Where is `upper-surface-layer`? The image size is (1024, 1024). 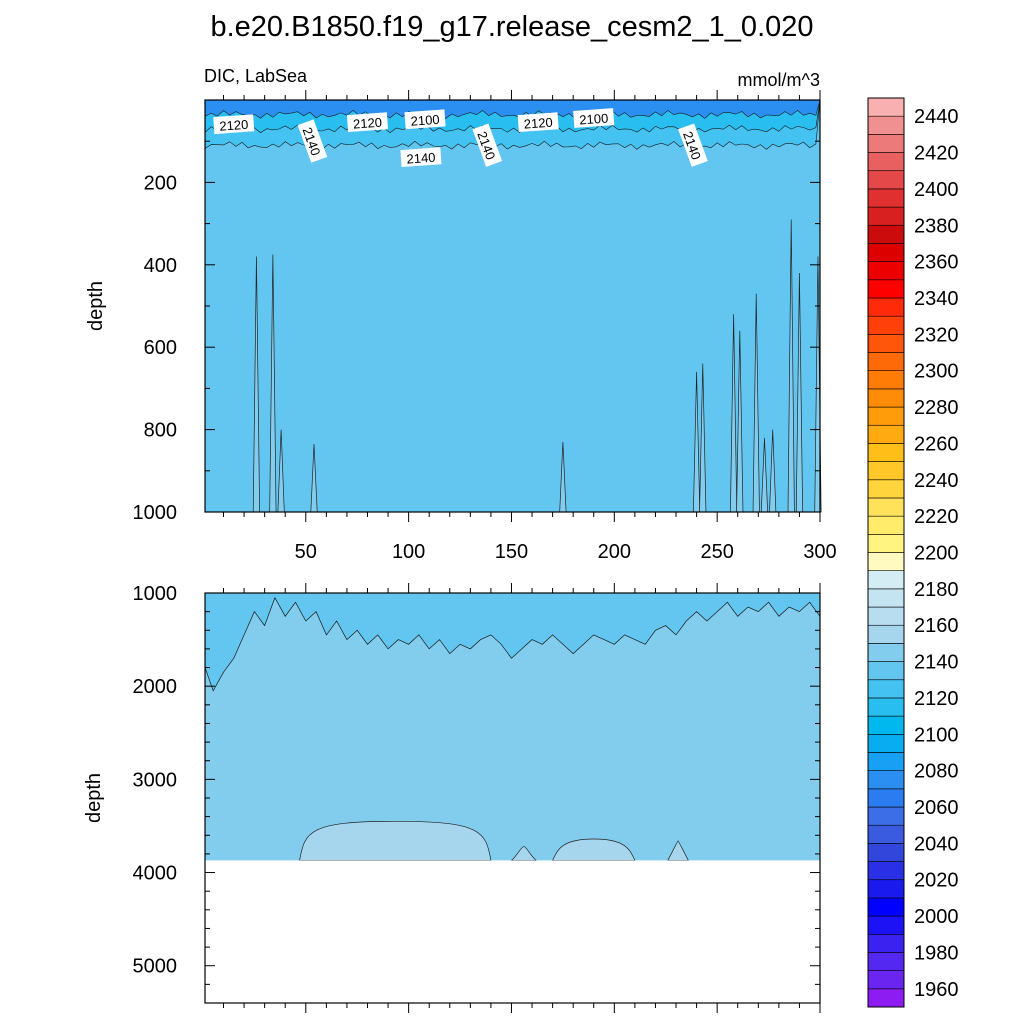 upper-surface-layer is located at coordinates (512, 109).